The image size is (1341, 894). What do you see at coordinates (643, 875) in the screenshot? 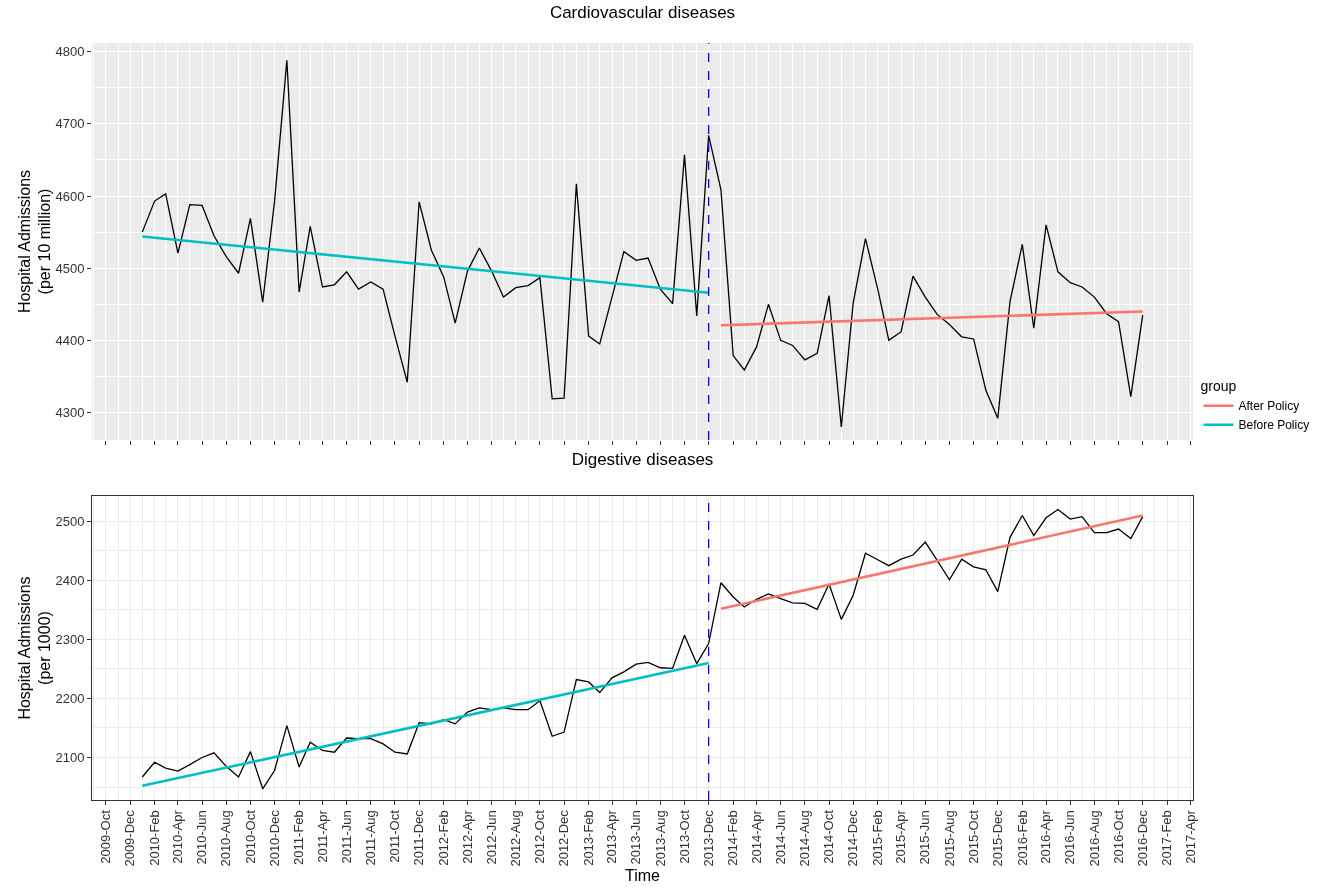
I see `x-axis-title: Time` at bounding box center [643, 875].